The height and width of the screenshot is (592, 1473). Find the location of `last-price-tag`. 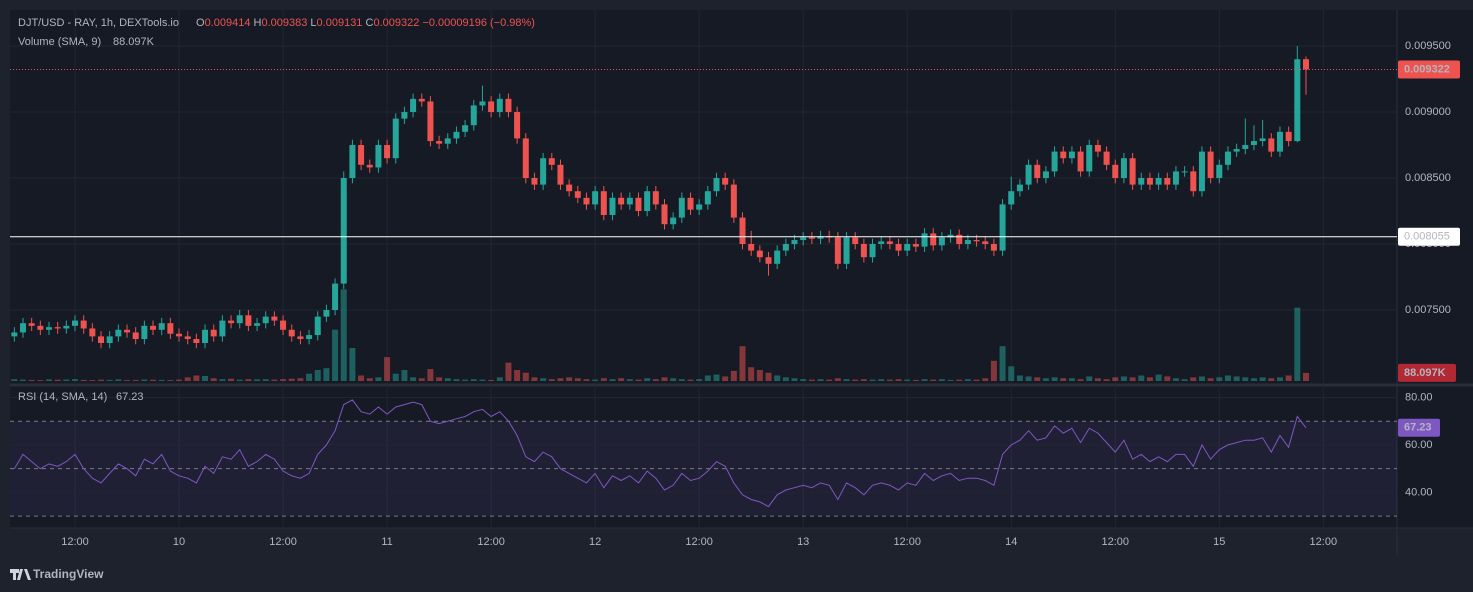

last-price-tag is located at coordinates (1429, 69).